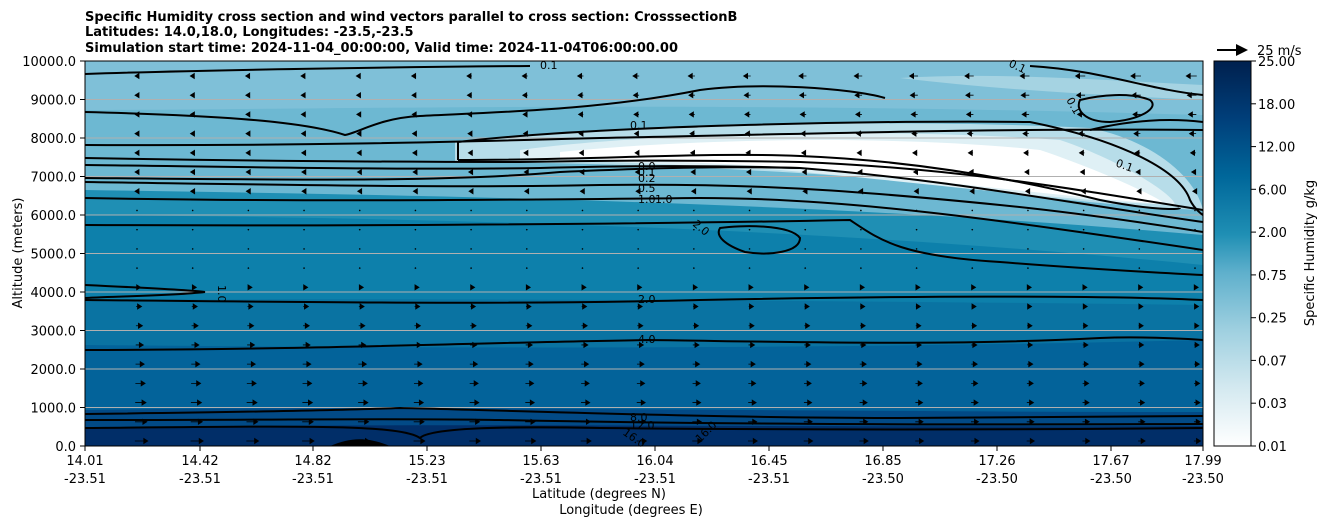 The height and width of the screenshot is (526, 1326). I want to click on x-tick-lon: -23.50, so click(1111, 479).